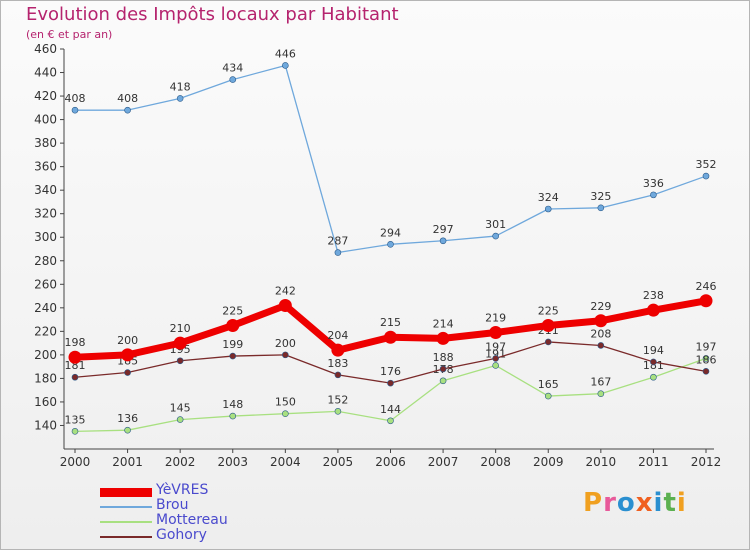  Describe the element at coordinates (182, 490) in the screenshot. I see `legend-label: YèVRES` at that location.